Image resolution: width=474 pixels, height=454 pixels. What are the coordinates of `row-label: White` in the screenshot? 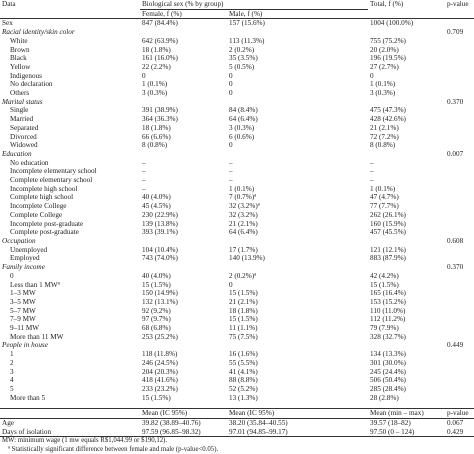 It's located at (19, 40).